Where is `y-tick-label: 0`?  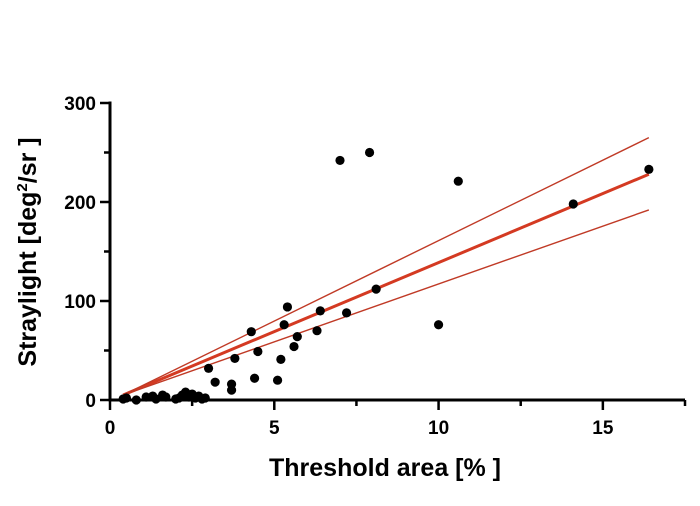
y-tick-label: 0 is located at coordinates (90, 401).